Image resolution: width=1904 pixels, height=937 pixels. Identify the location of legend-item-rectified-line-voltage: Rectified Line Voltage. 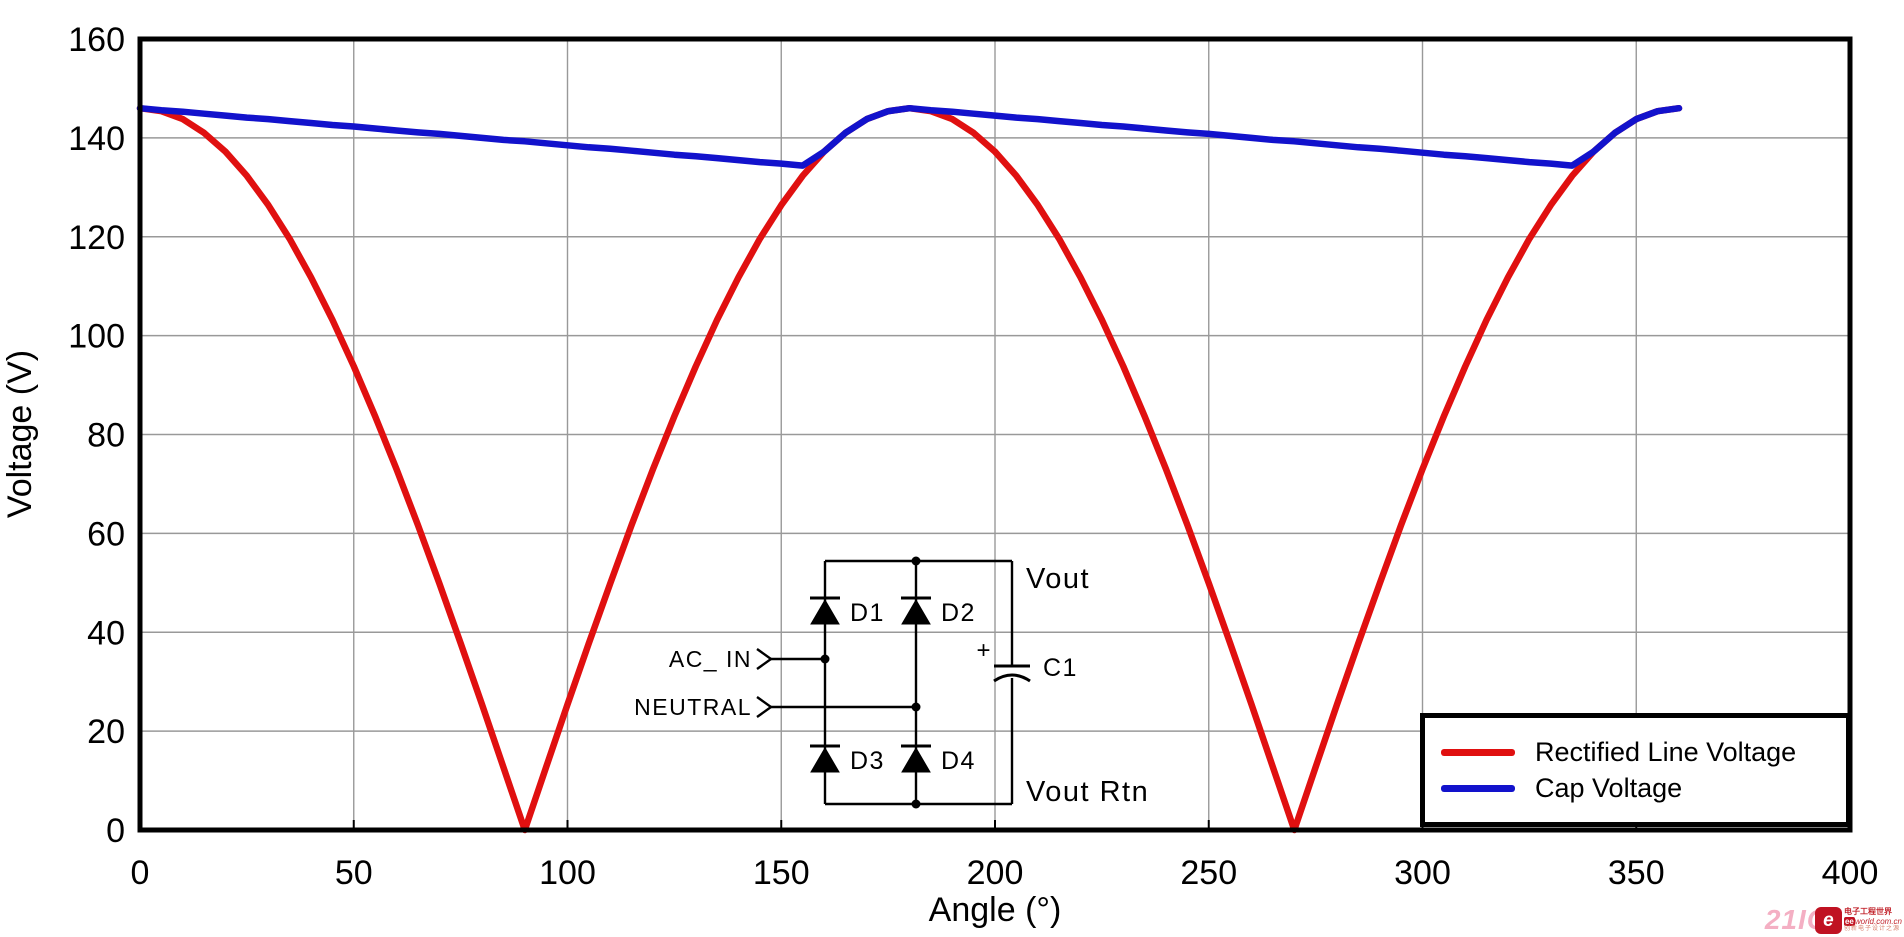
(1643, 751).